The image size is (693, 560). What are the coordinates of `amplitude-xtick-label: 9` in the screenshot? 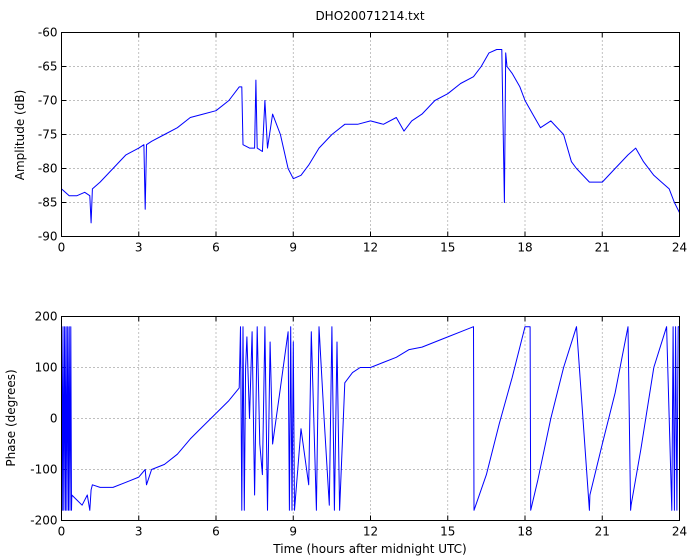 It's located at (293, 248).